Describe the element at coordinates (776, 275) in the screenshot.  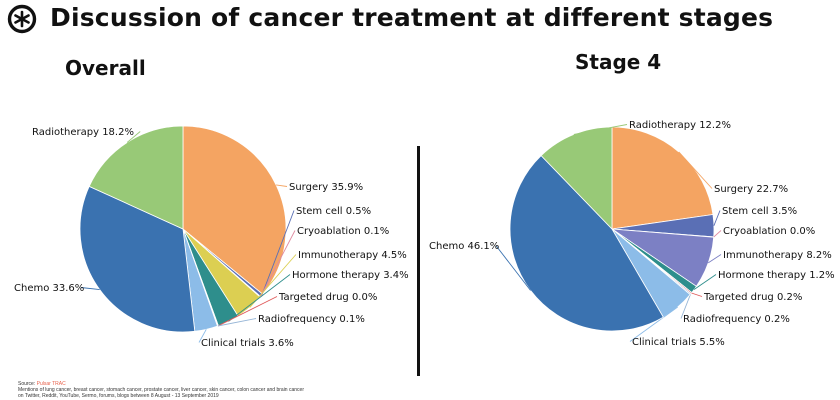
I see `stage4-label-hormone-therapy: Hormone therapy 1.2%` at that location.